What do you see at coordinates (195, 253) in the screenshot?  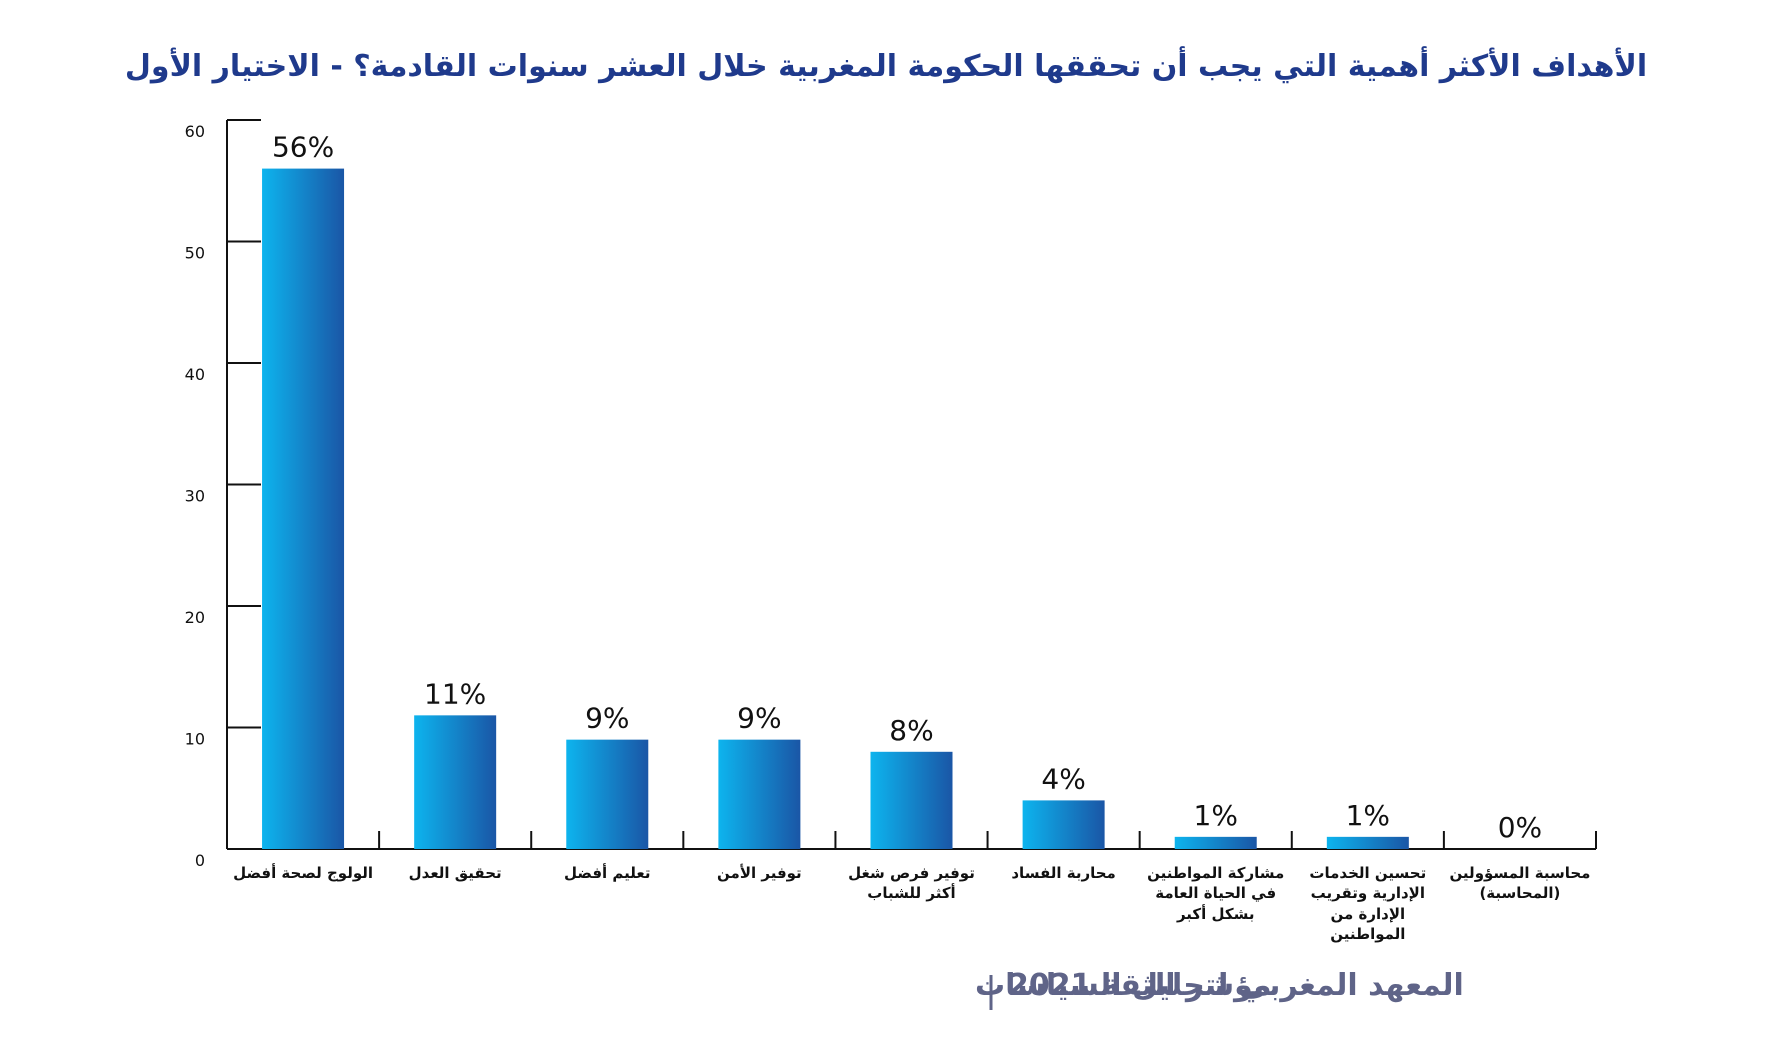 I see `y-tick-label: 50` at bounding box center [195, 253].